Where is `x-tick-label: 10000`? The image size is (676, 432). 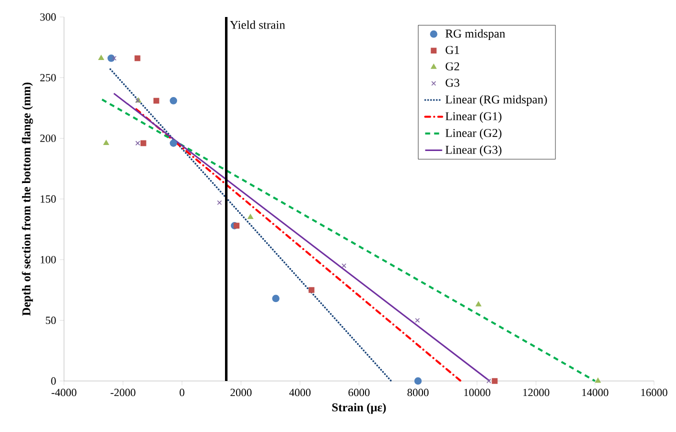 x-tick-label: 10000 is located at coordinates (477, 392).